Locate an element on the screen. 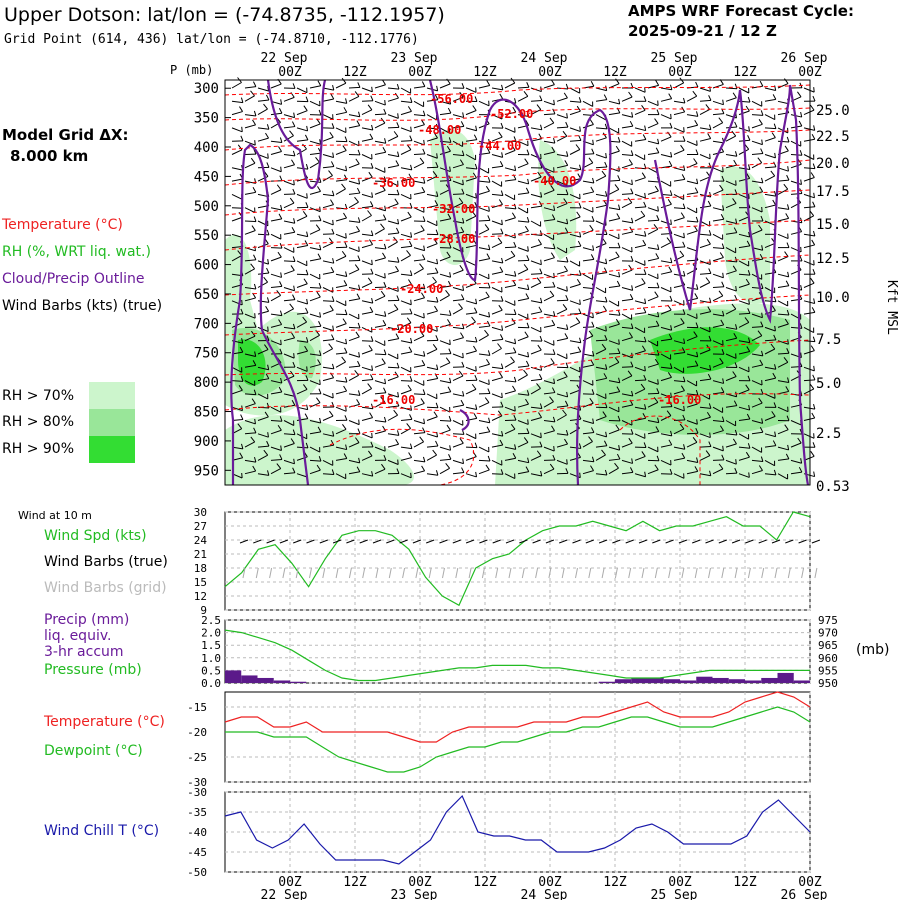  pressure-tick-label: 960 is located at coordinates (828, 658).